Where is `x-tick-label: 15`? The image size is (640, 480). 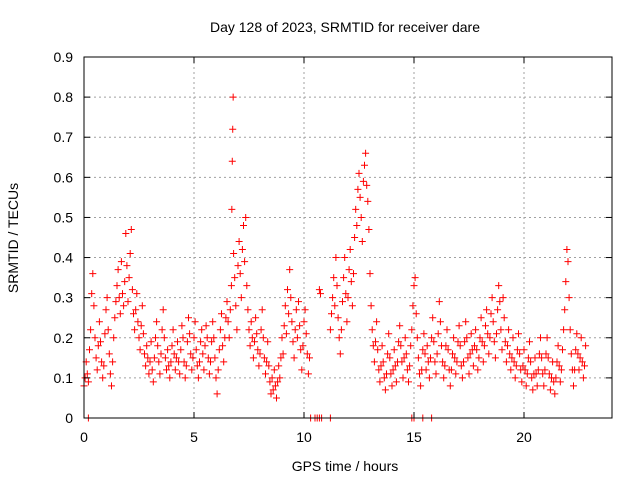 x-tick-label: 15 is located at coordinates (414, 437).